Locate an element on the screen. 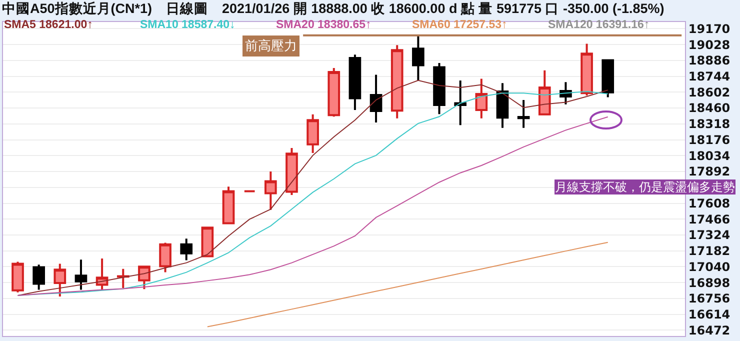 The height and width of the screenshot is (341, 740). y-tick-label: 18318 is located at coordinates (709, 124).